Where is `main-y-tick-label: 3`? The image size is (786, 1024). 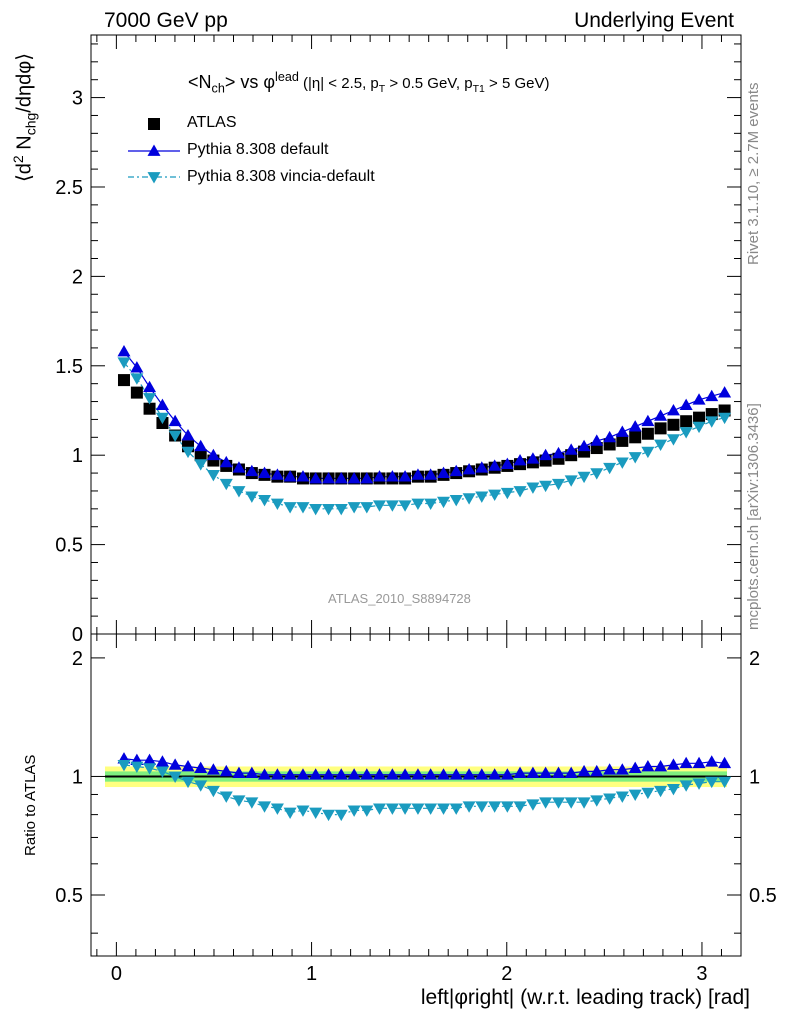 main-y-tick-label: 3 is located at coordinates (77, 99).